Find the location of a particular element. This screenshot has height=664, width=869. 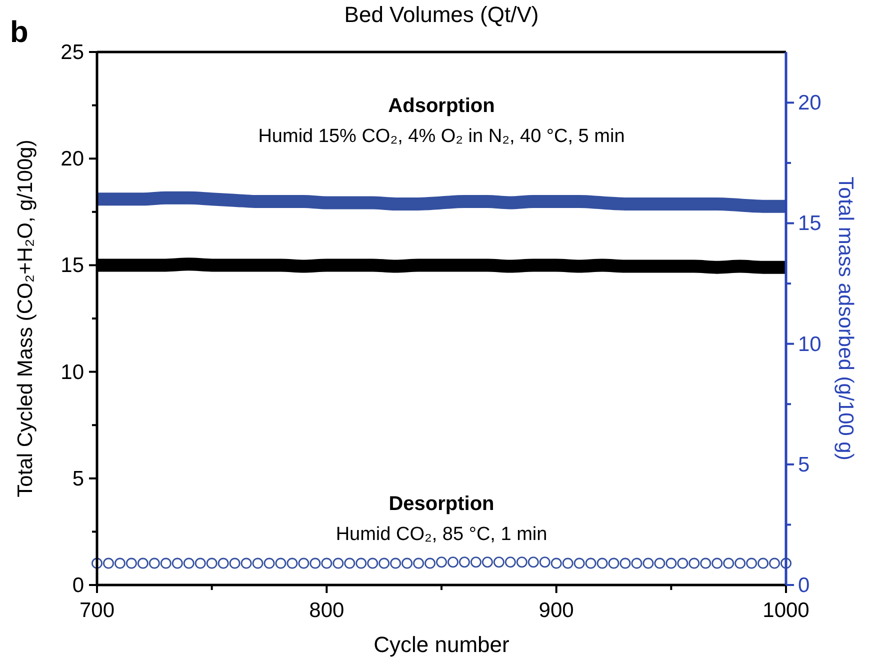

x-tick-label: 1000 is located at coordinates (786, 610).